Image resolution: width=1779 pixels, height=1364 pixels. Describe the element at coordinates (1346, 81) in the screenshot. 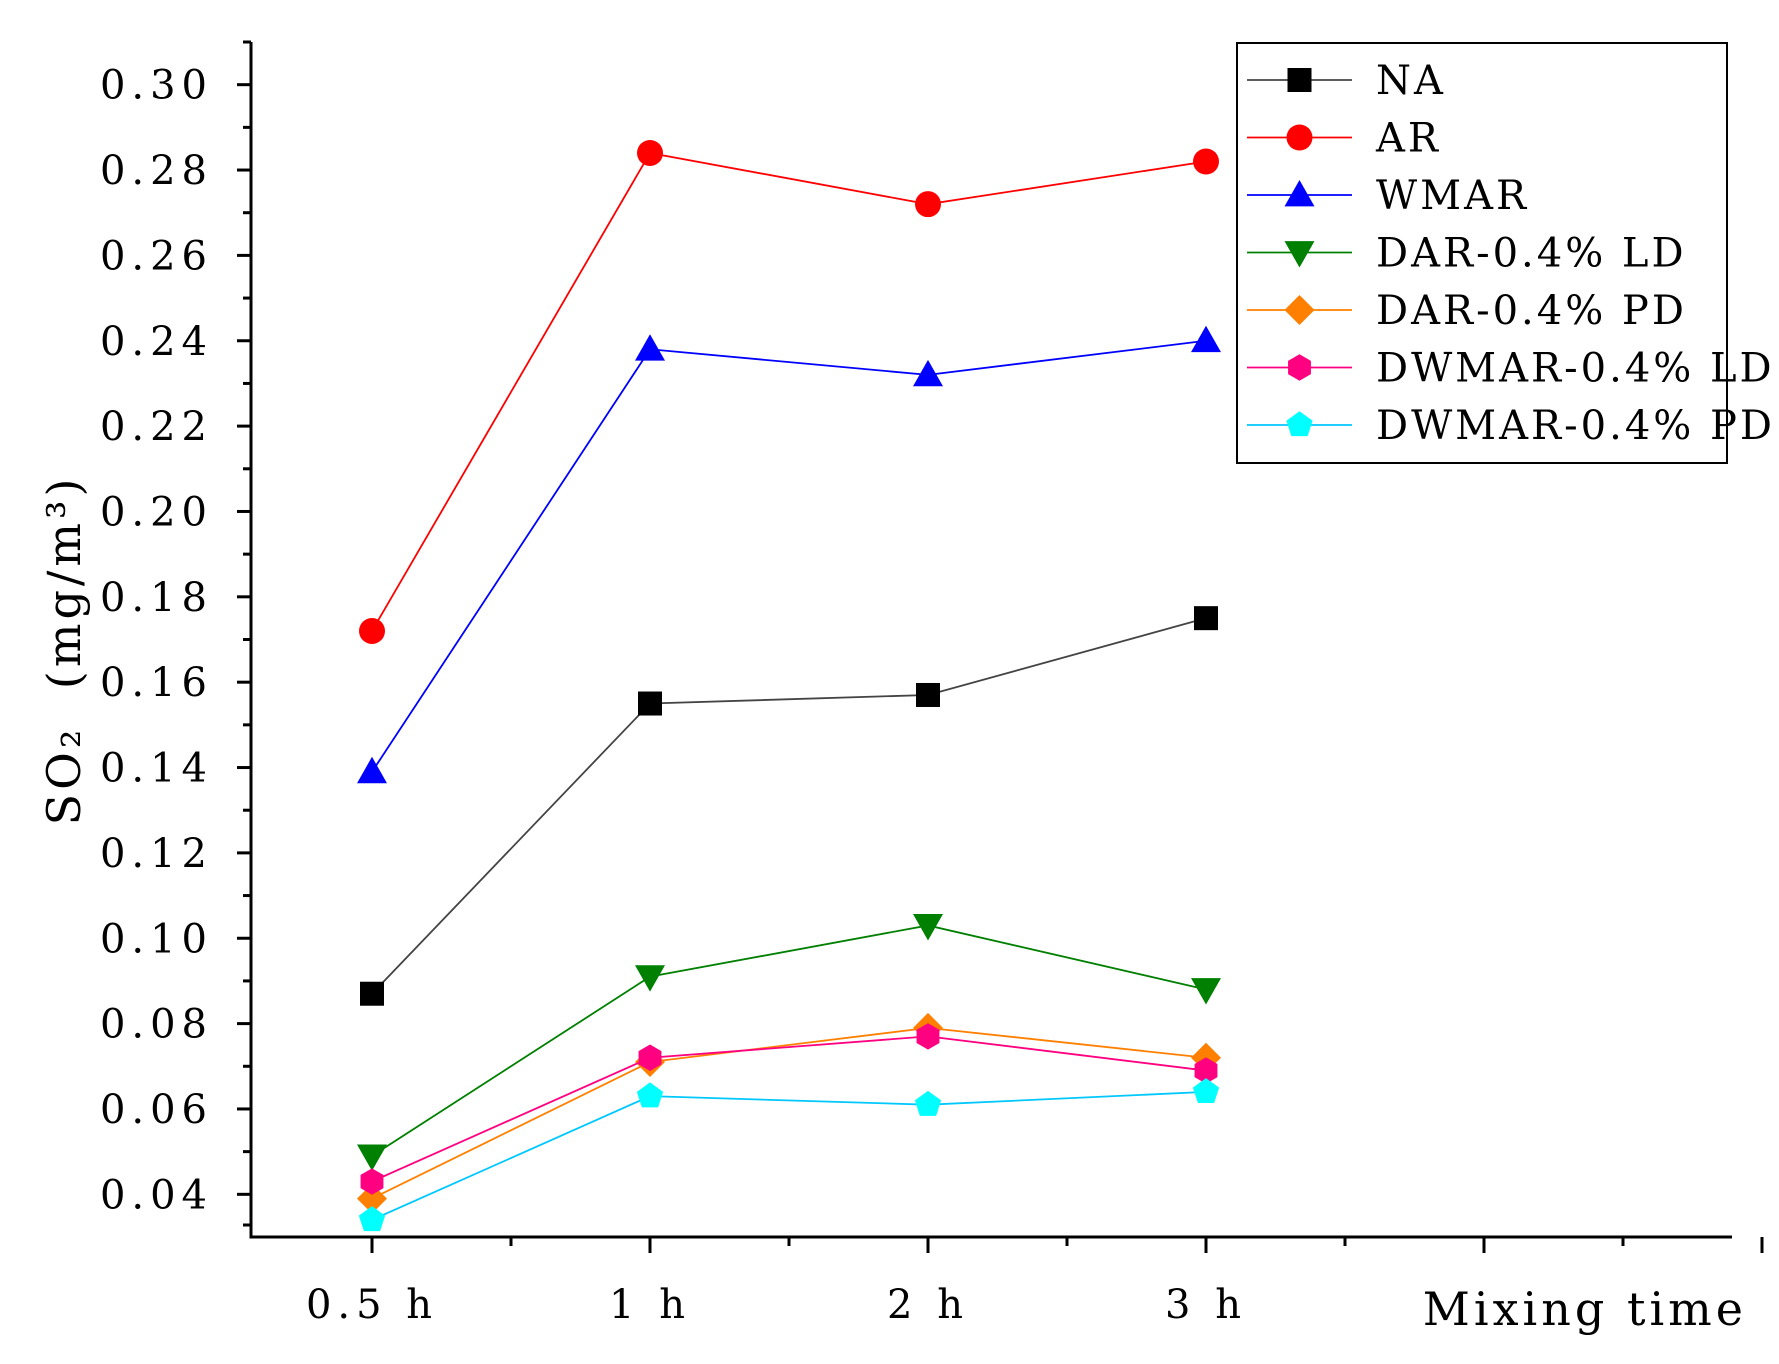

I see `legend-item-na: NA` at that location.